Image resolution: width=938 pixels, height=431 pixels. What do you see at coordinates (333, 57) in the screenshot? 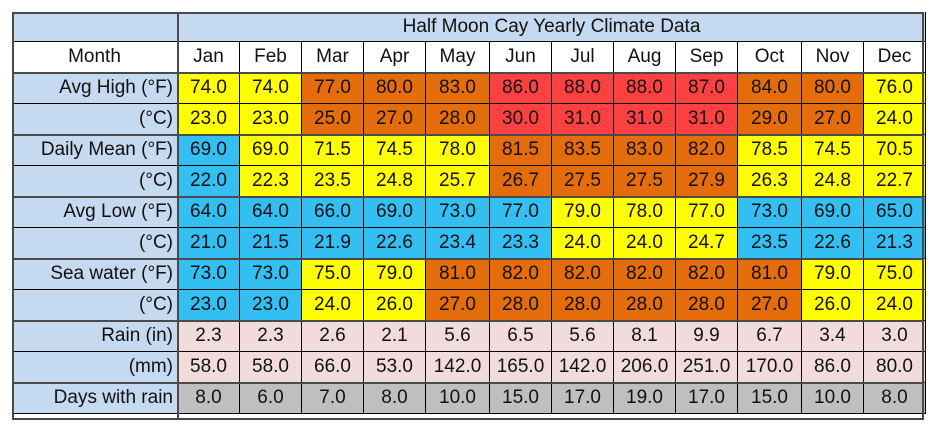
I see `month-header-mar: Mar` at bounding box center [333, 57].